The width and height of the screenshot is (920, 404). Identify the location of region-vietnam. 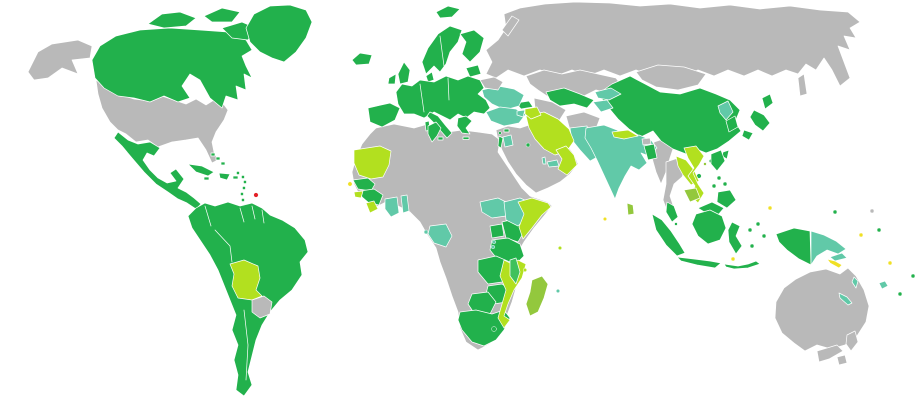
(694, 174).